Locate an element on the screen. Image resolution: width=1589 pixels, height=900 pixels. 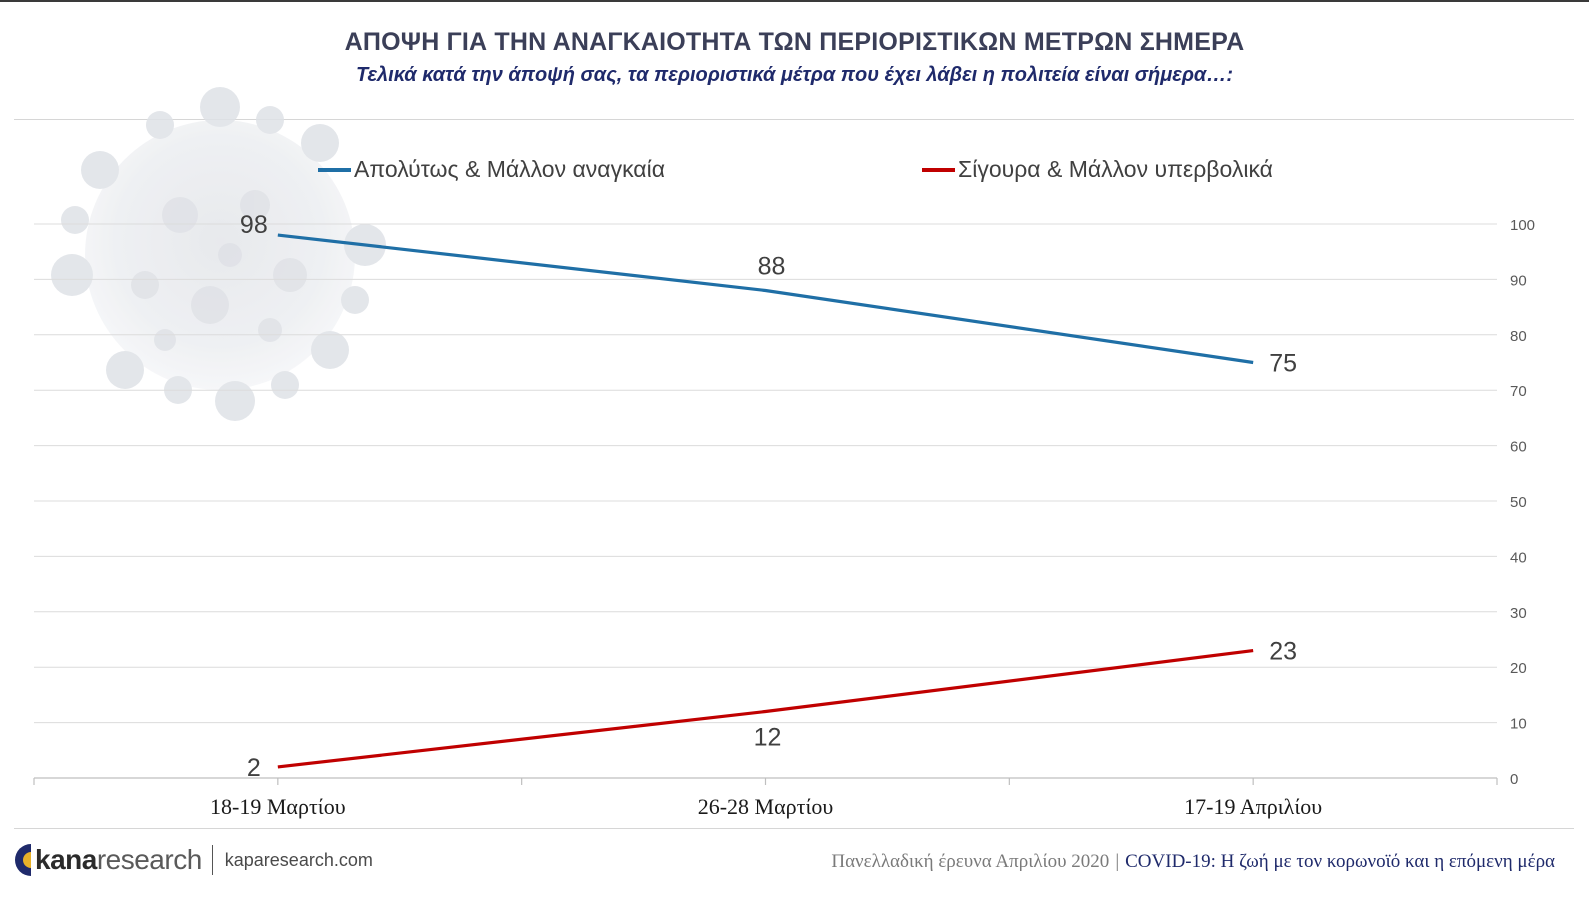
series-line-excessive is located at coordinates (765, 708).